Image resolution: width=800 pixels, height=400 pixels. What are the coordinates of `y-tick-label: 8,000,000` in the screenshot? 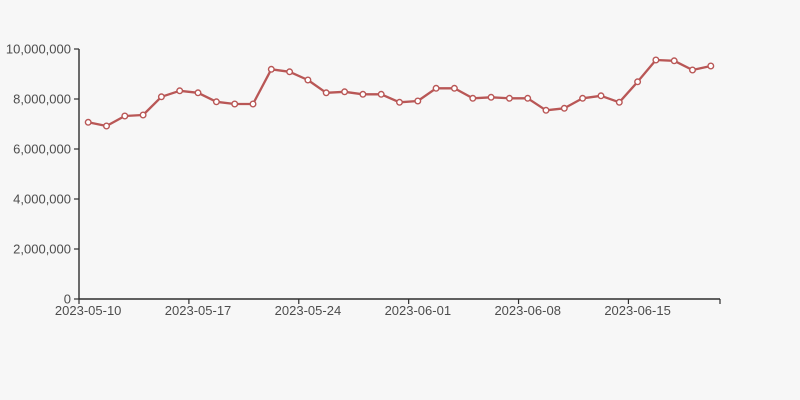 It's located at (42, 99).